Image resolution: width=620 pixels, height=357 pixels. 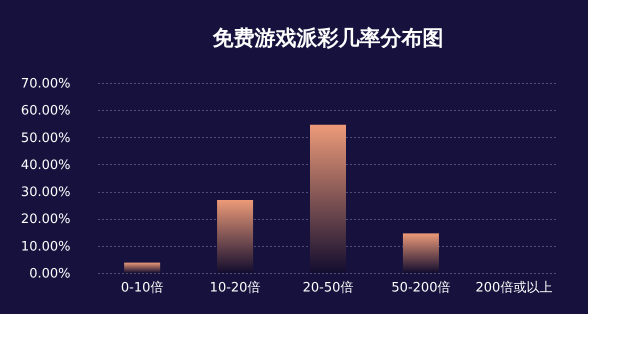 What do you see at coordinates (513, 288) in the screenshot?
I see `x-tick-label: 200倍或以上` at bounding box center [513, 288].